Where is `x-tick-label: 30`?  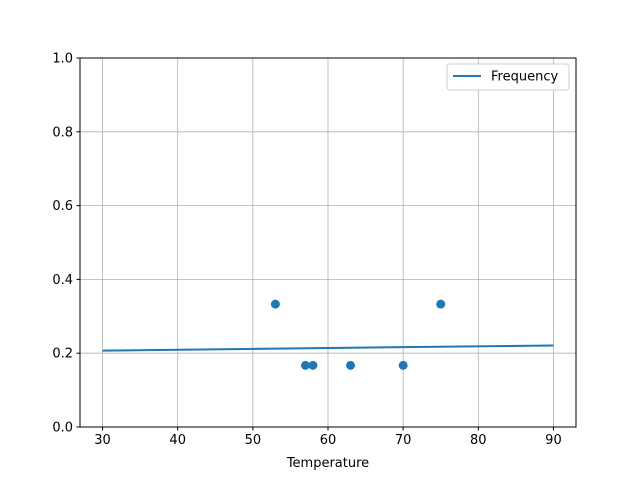
x-tick-label: 30 is located at coordinates (102, 440).